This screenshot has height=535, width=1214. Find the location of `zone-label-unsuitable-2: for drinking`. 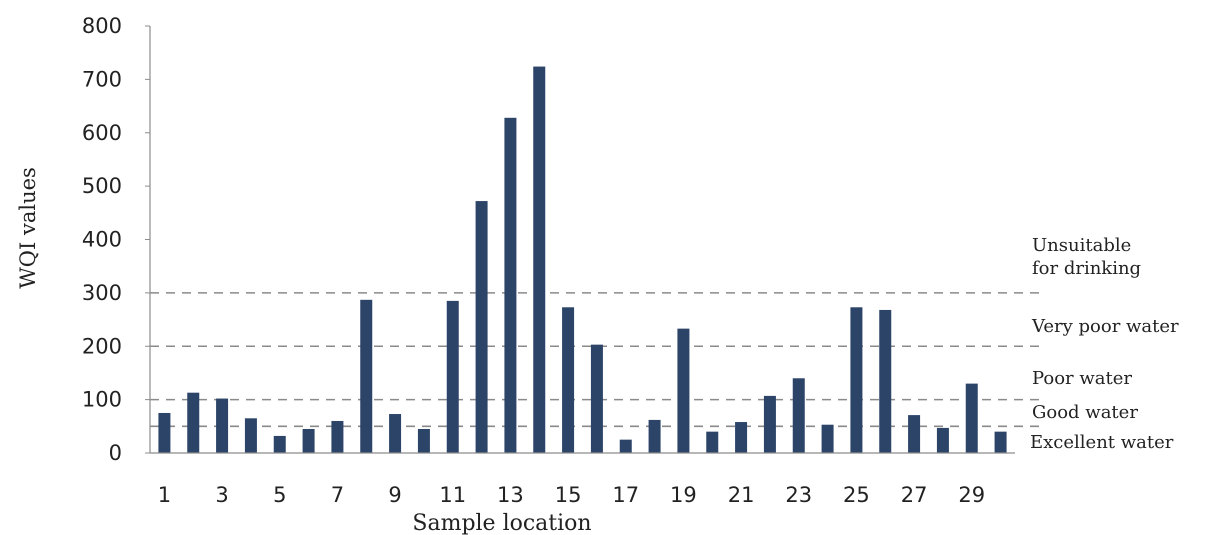

zone-label-unsuitable-2: for drinking is located at coordinates (1086, 268).